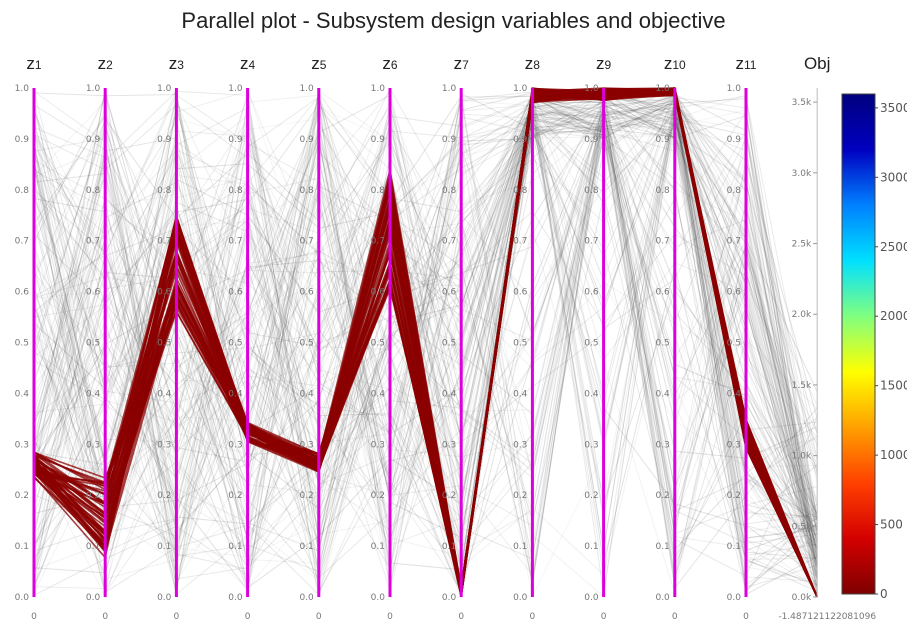 Image resolution: width=907 pixels, height=623 pixels. I want to click on axis-tick-label: 0.0k, so click(802, 598).